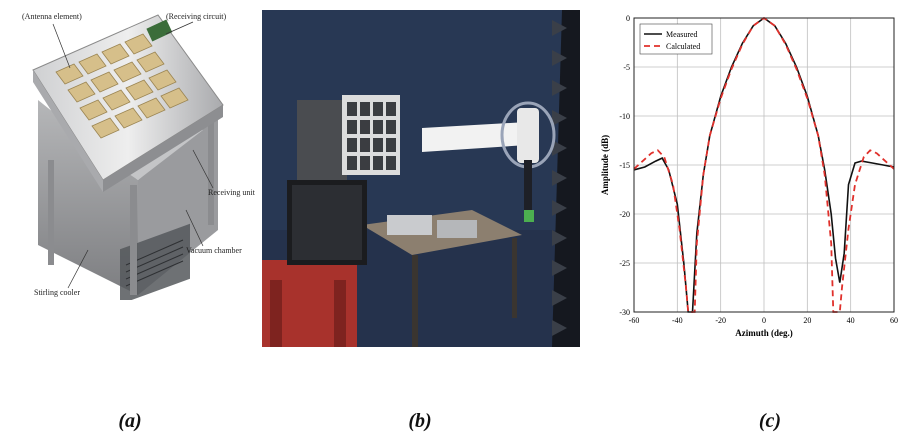  Describe the element at coordinates (122, 86) in the screenshot. I see `antenna-elements` at that location.